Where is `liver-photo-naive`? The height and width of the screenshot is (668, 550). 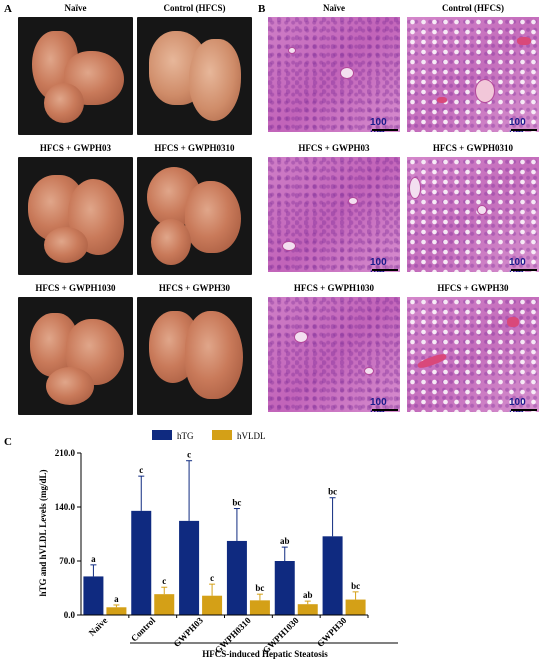 liver-photo-naive is located at coordinates (75, 76).